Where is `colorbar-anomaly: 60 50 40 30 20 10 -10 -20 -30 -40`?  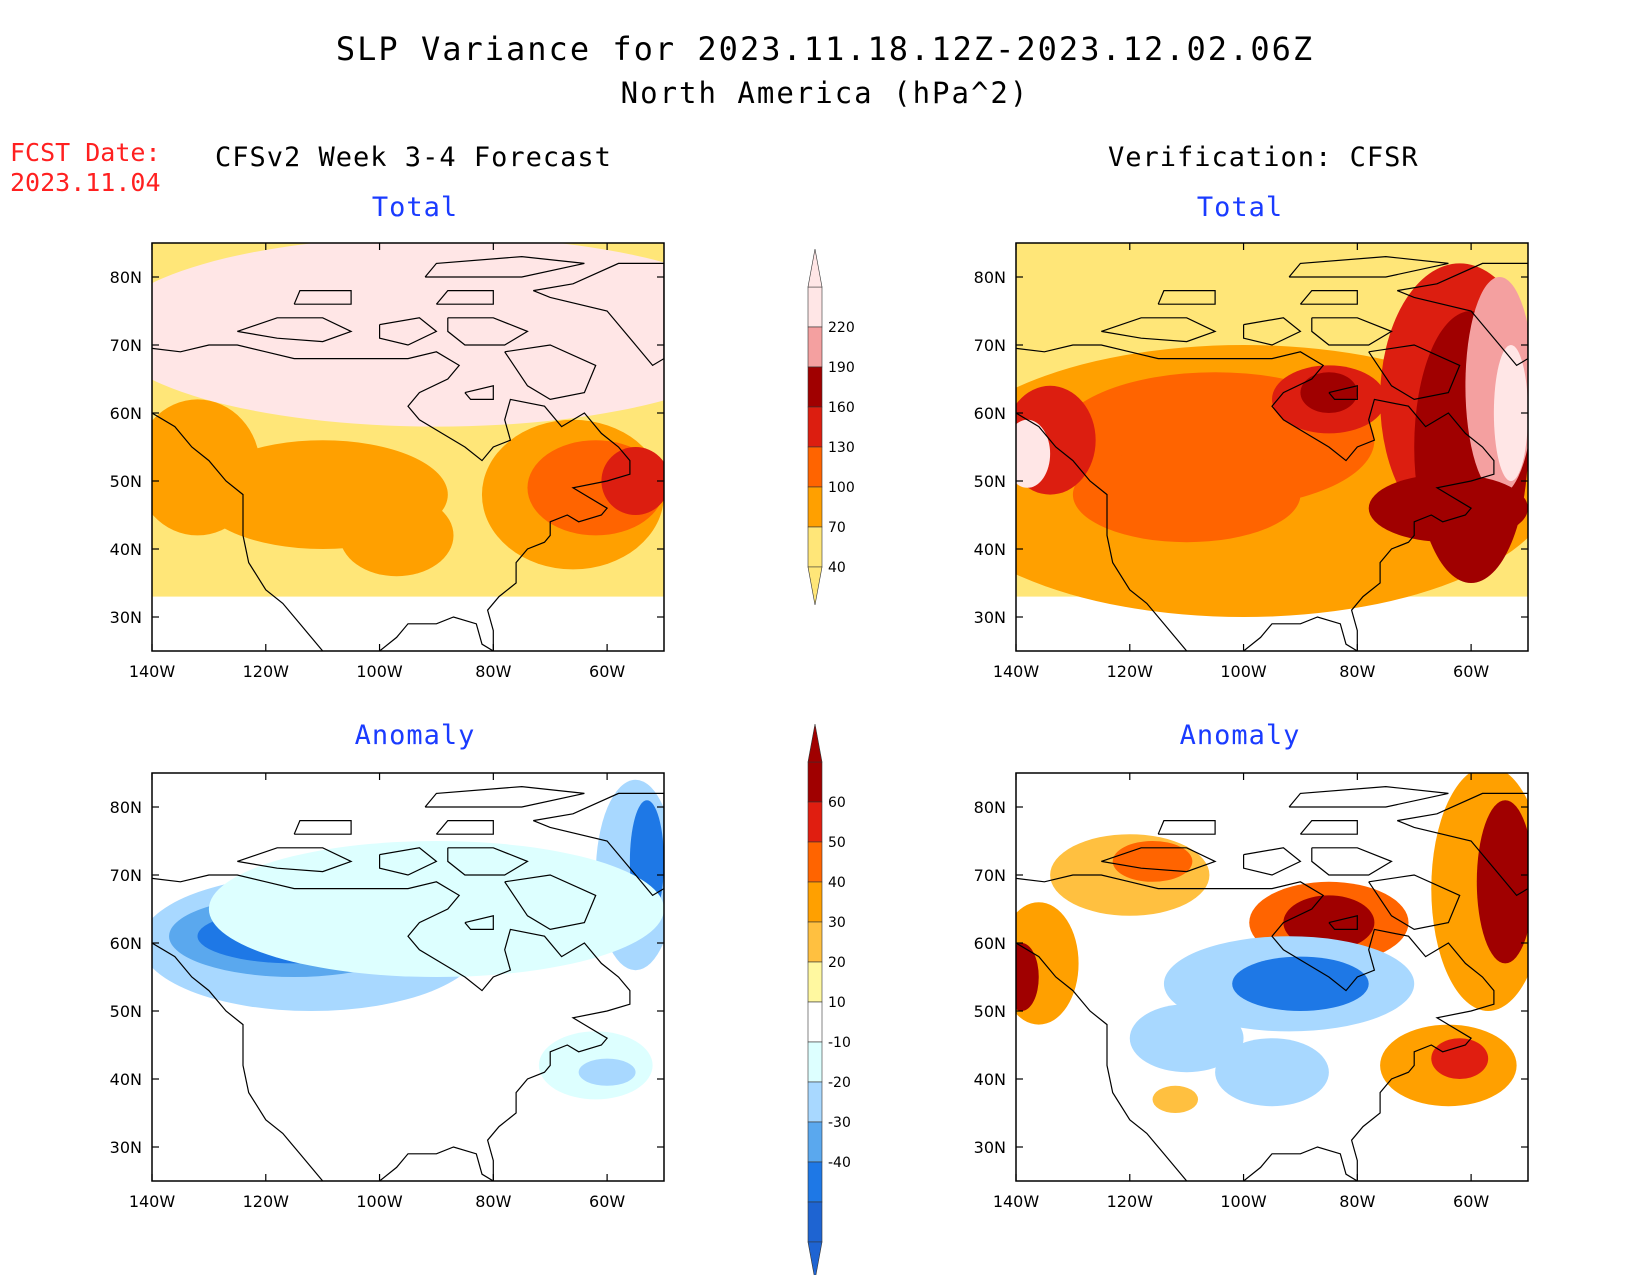 colorbar-anomaly: 60 50 40 30 20 10 -10 -20 -30 -40 is located at coordinates (829, 999).